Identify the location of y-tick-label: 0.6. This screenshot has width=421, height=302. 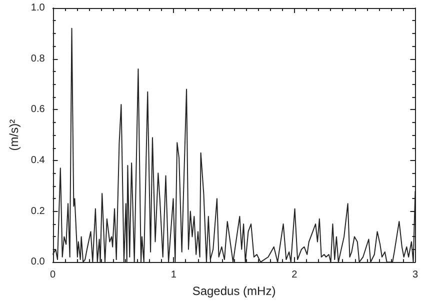
(38, 110).